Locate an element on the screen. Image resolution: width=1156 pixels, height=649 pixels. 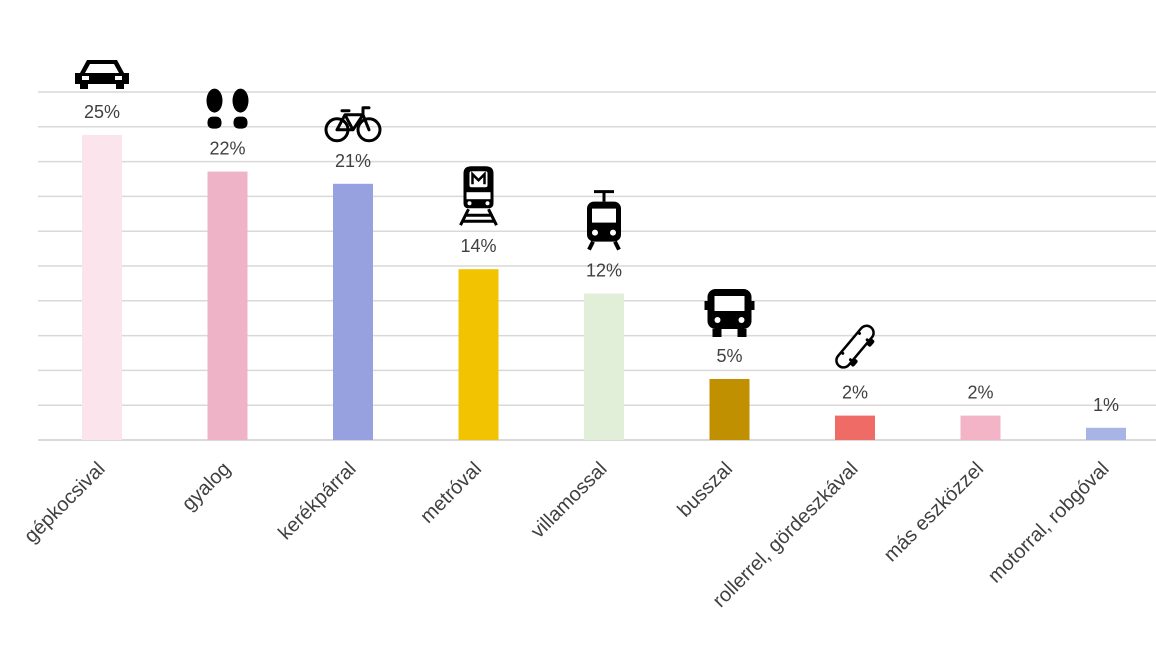
x-tick-label: más eszközzel is located at coordinates (934, 512).